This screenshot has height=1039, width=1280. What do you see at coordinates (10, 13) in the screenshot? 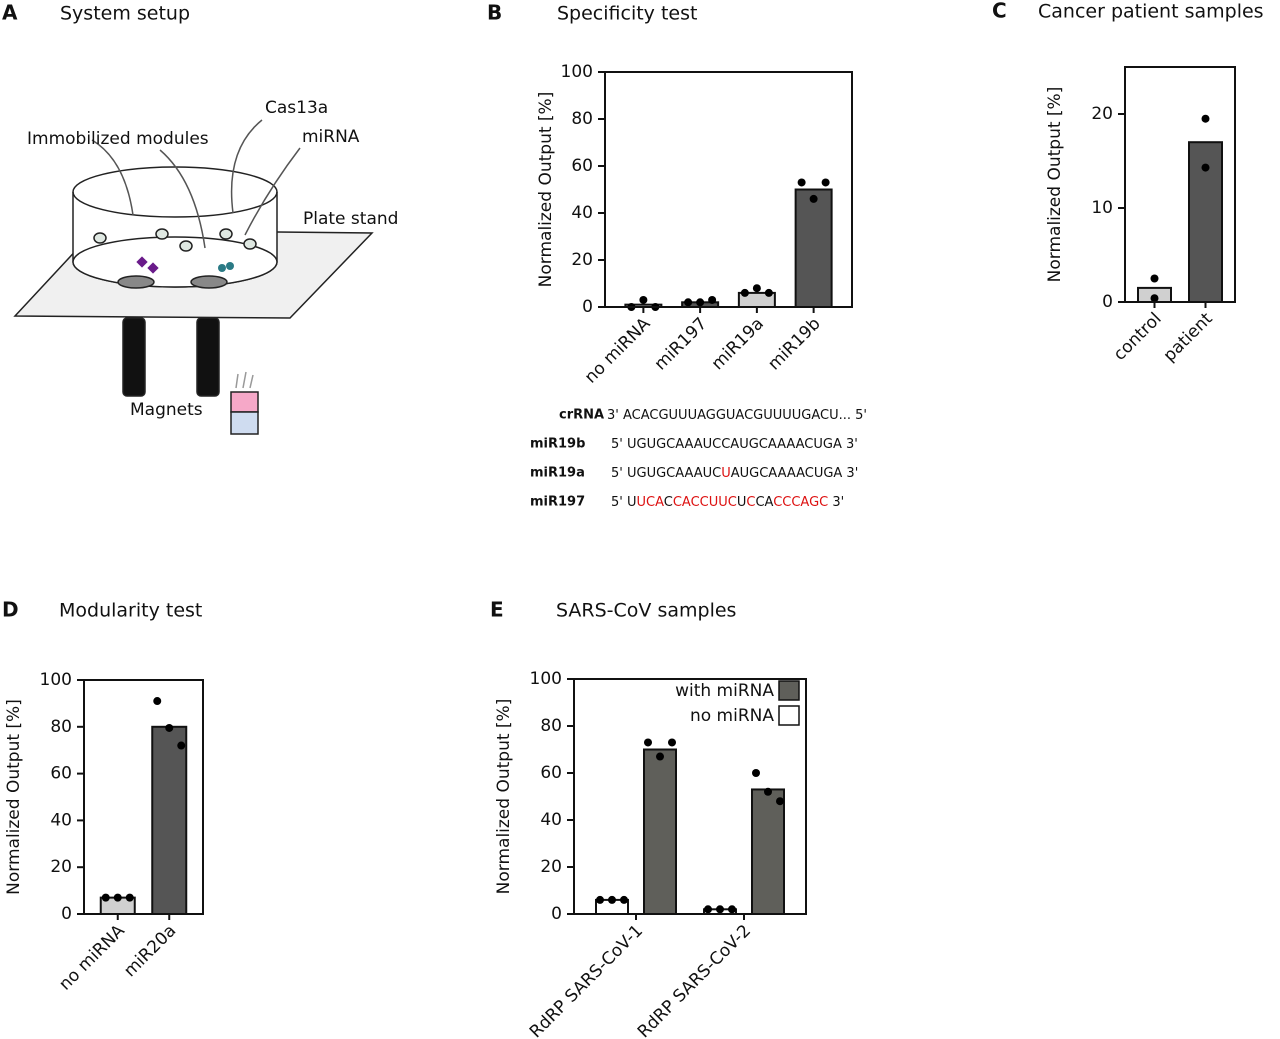
I see `panel-letter: A` at bounding box center [10, 13].